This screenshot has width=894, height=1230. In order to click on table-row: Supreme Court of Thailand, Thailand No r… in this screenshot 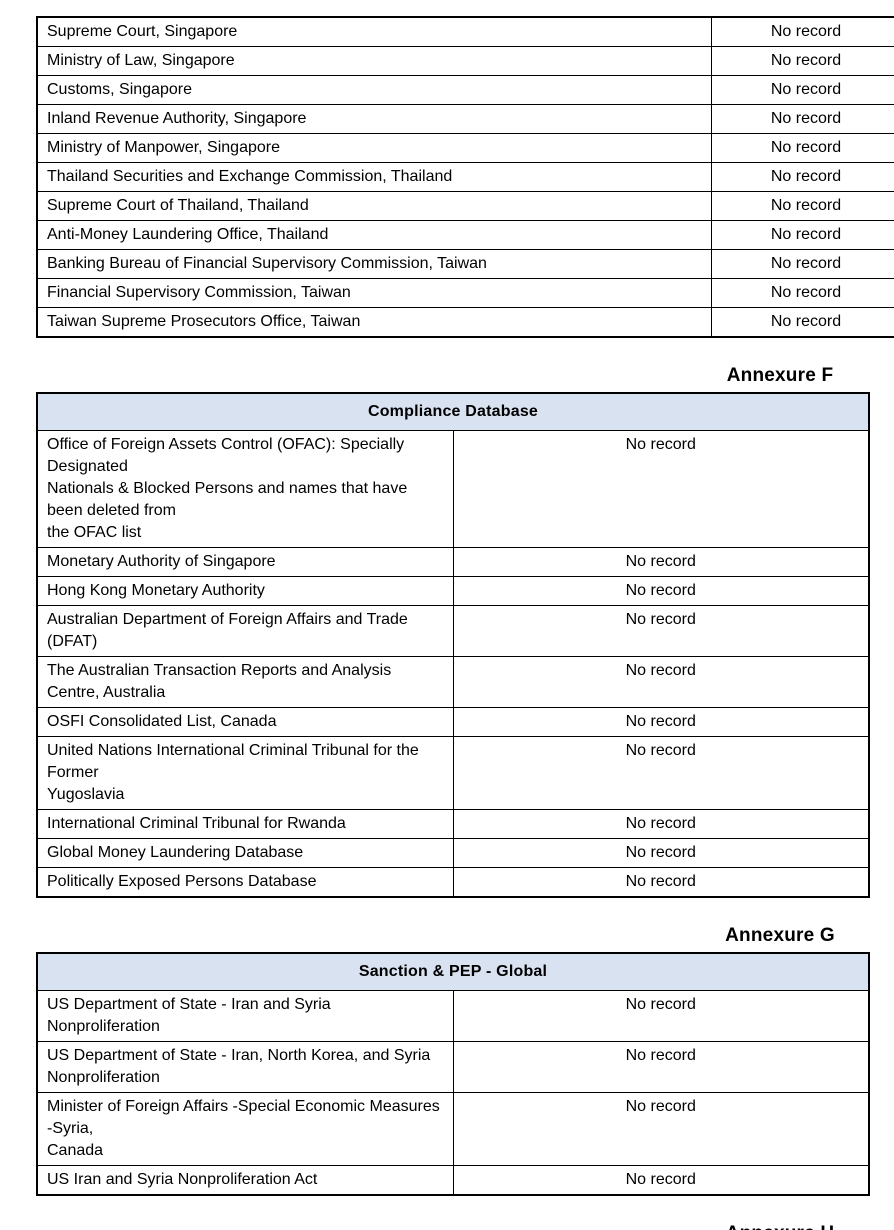, I will do `click(465, 206)`.